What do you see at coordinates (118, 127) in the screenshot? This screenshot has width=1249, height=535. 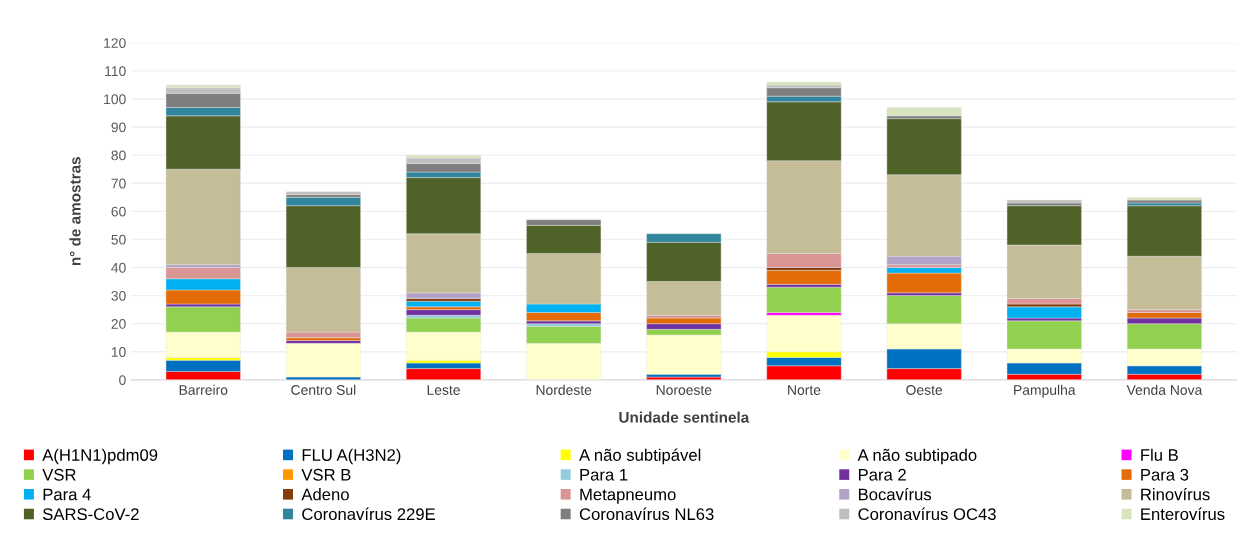 I see `y-tick-label: 90` at bounding box center [118, 127].